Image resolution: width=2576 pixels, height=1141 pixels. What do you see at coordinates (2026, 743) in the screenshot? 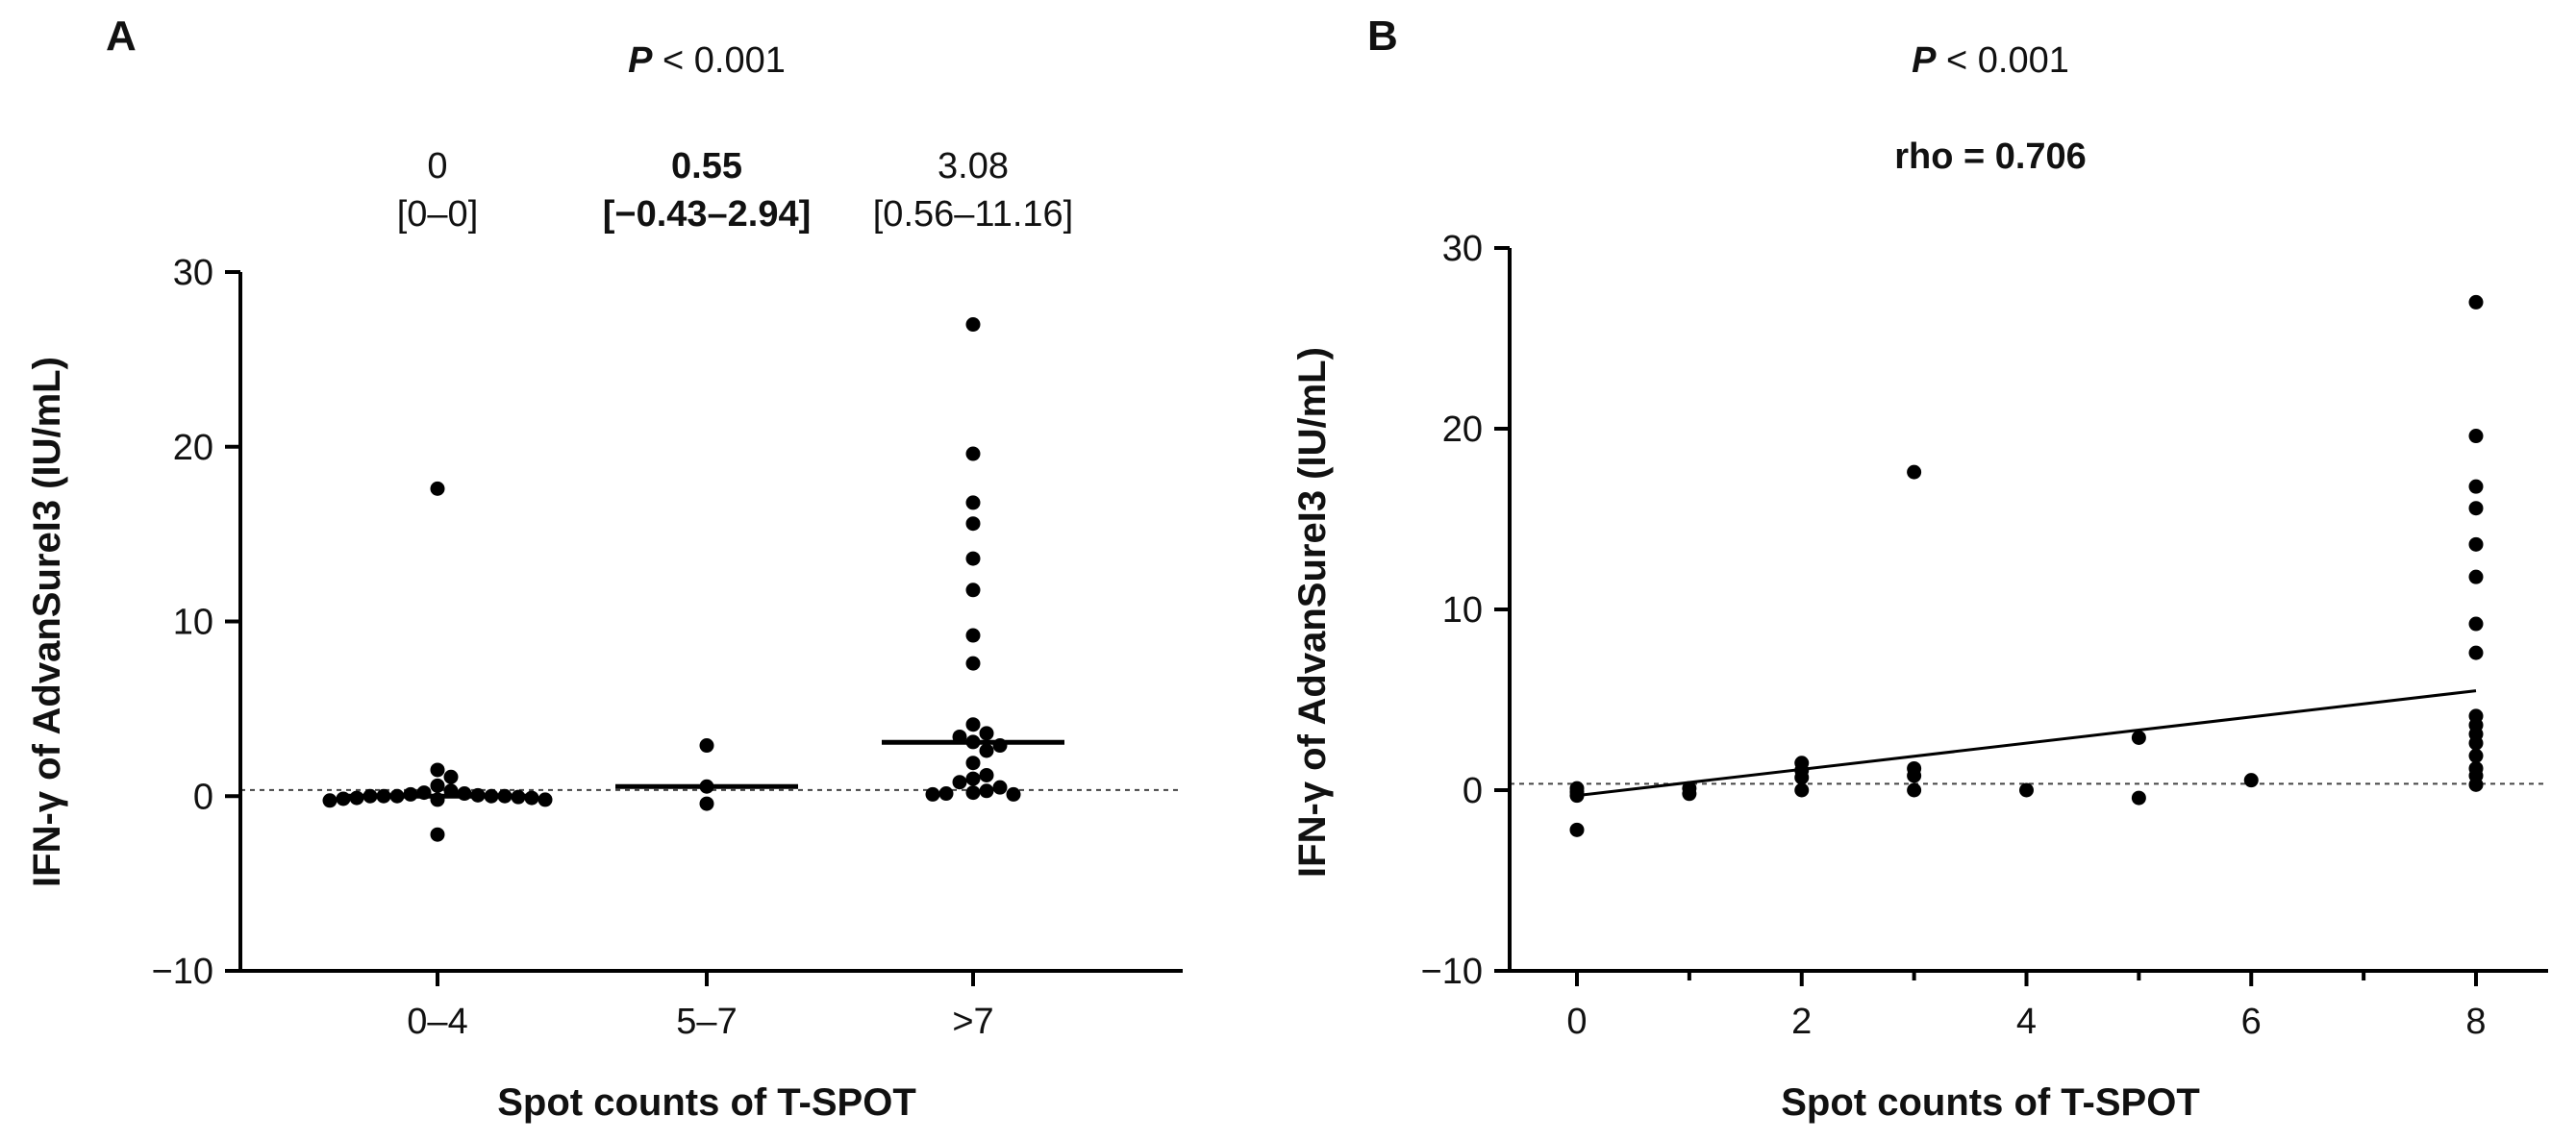
I see `regression-line` at bounding box center [2026, 743].